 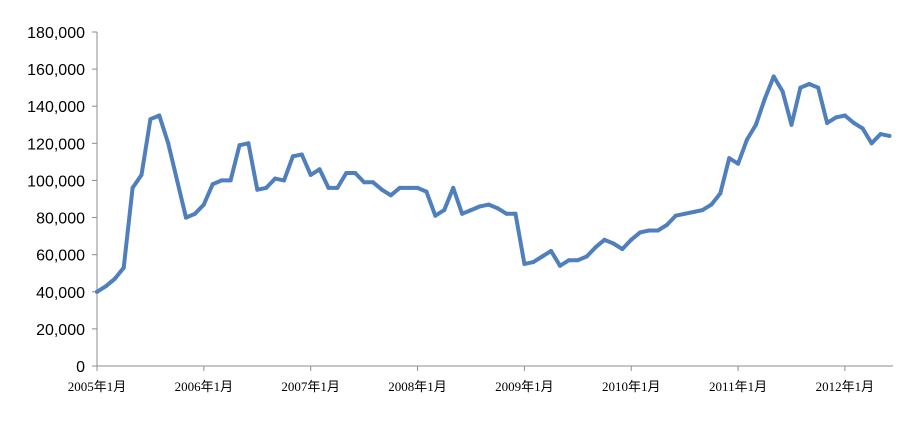 What do you see at coordinates (524, 386) in the screenshot?
I see `x-tick-label: 2009年1月` at bounding box center [524, 386].